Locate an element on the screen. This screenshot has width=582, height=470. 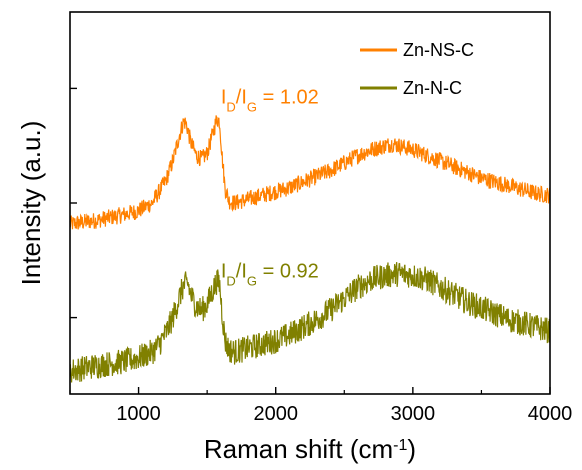
legend-label-zn-ns-c: Zn-NS-C is located at coordinates (438, 50).